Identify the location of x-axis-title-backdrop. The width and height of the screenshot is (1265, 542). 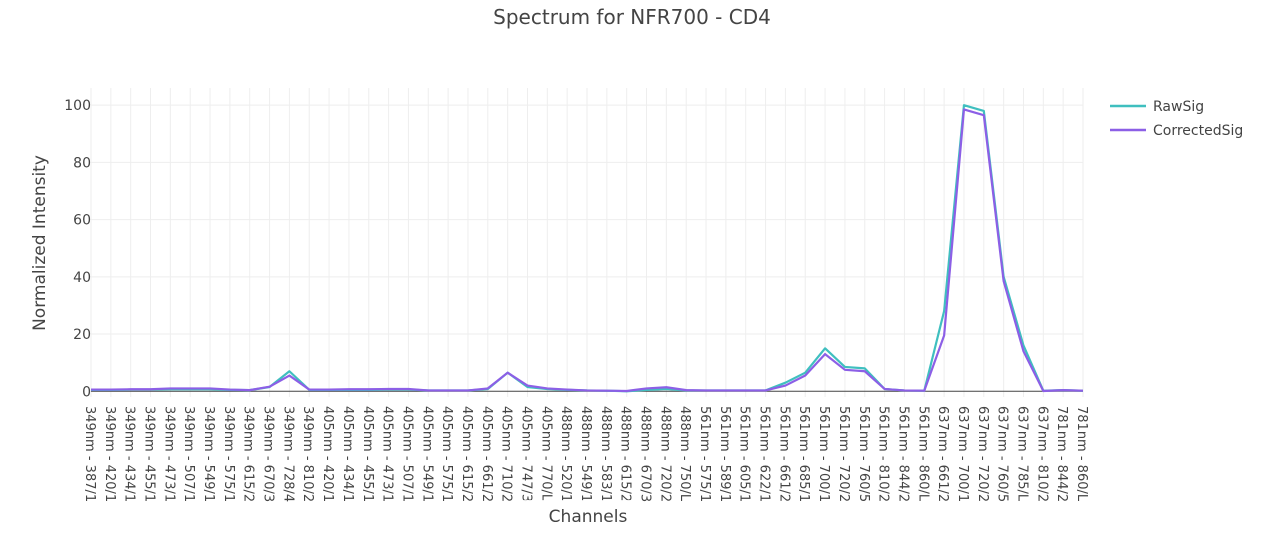
(580, 515).